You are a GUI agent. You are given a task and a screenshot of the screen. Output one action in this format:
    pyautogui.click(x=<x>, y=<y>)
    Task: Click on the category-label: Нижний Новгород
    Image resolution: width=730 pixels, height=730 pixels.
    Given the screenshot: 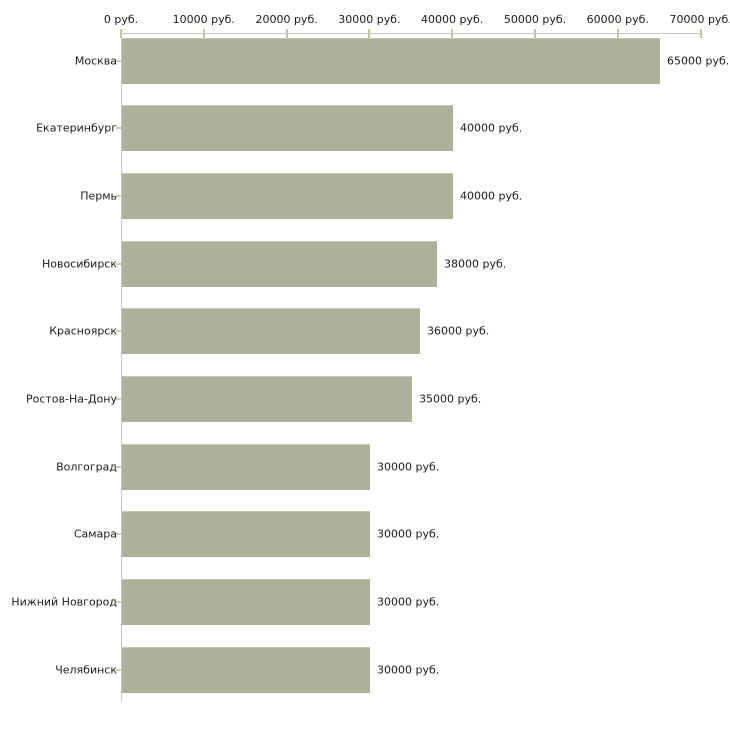 What is the action you would take?
    pyautogui.click(x=64, y=602)
    